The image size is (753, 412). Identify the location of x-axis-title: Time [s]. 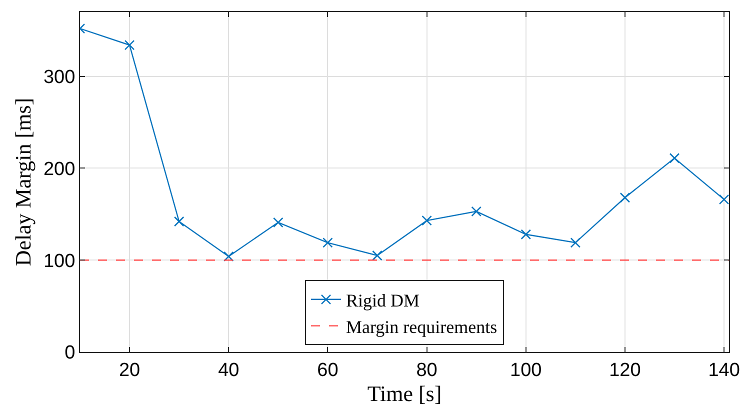
(404, 393).